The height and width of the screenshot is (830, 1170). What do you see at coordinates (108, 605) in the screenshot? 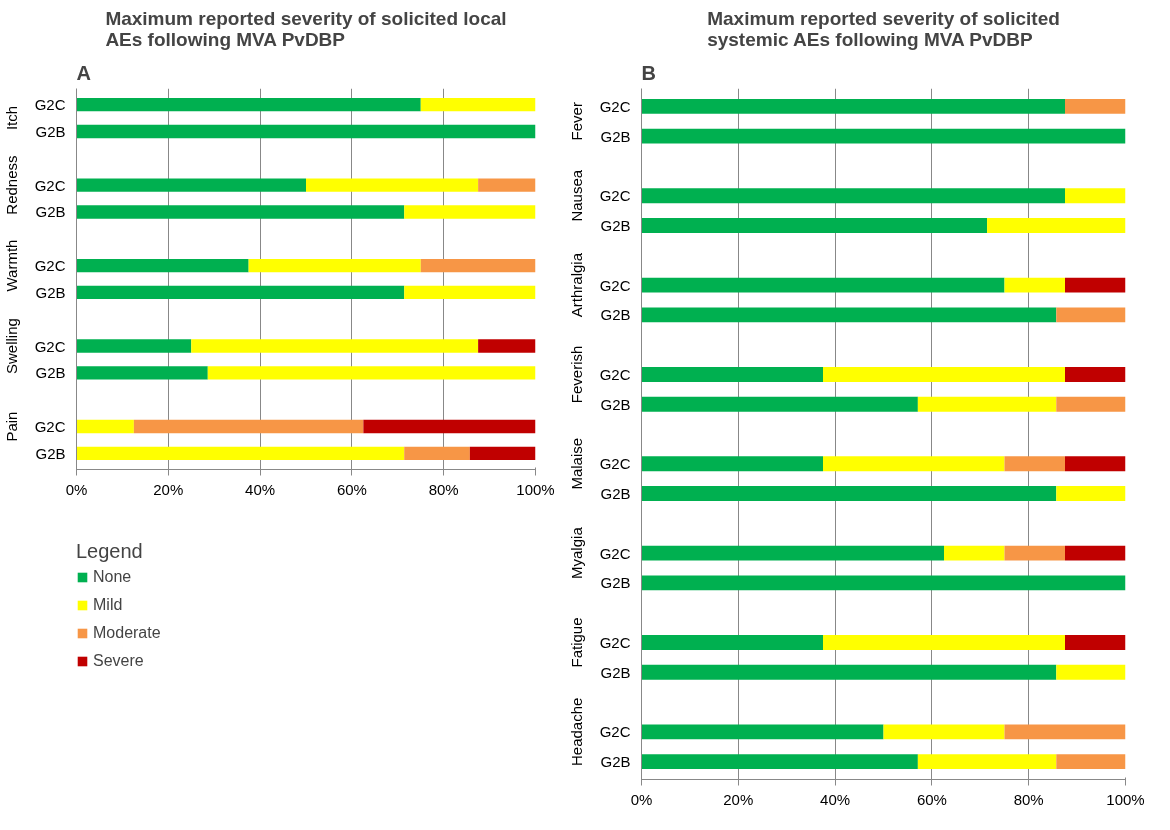
I see `legend-label: Mild` at bounding box center [108, 605].